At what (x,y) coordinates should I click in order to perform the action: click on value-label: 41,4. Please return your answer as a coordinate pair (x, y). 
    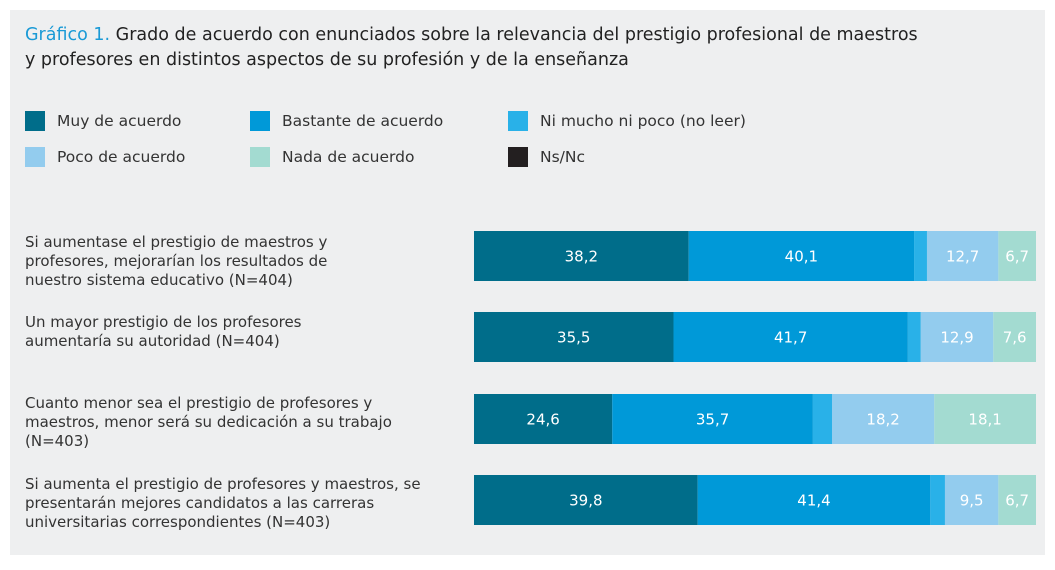
    Looking at the image, I should click on (813, 501).